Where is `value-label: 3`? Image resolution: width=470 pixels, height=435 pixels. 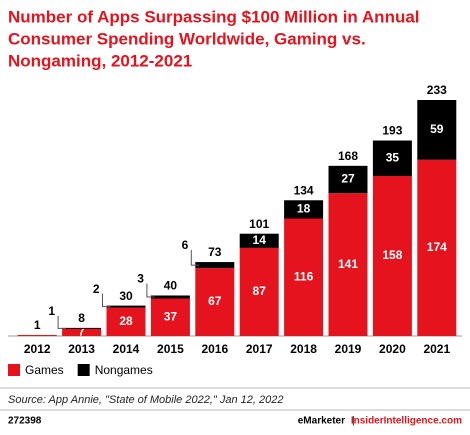
value-label: 3 is located at coordinates (140, 279).